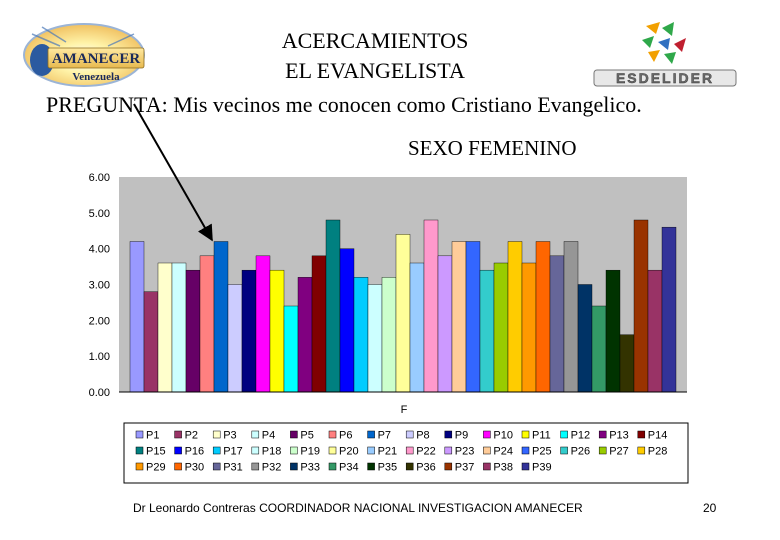  What do you see at coordinates (487, 434) in the screenshot?
I see `legend-swatch-p10` at bounding box center [487, 434].